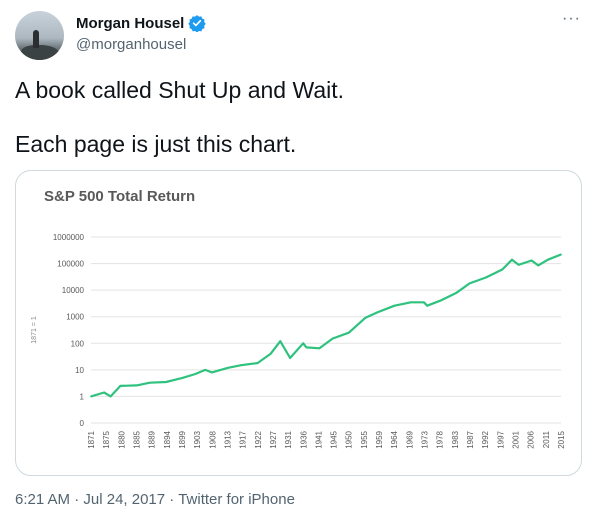 The width and height of the screenshot is (593, 515). Describe the element at coordinates (364, 439) in the screenshot. I see `x-tick-label: 1955` at that location.